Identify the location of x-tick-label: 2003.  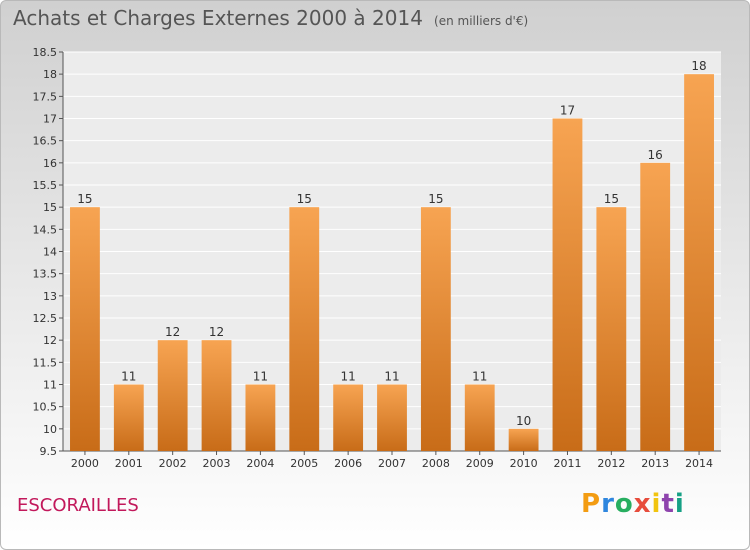
(217, 463).